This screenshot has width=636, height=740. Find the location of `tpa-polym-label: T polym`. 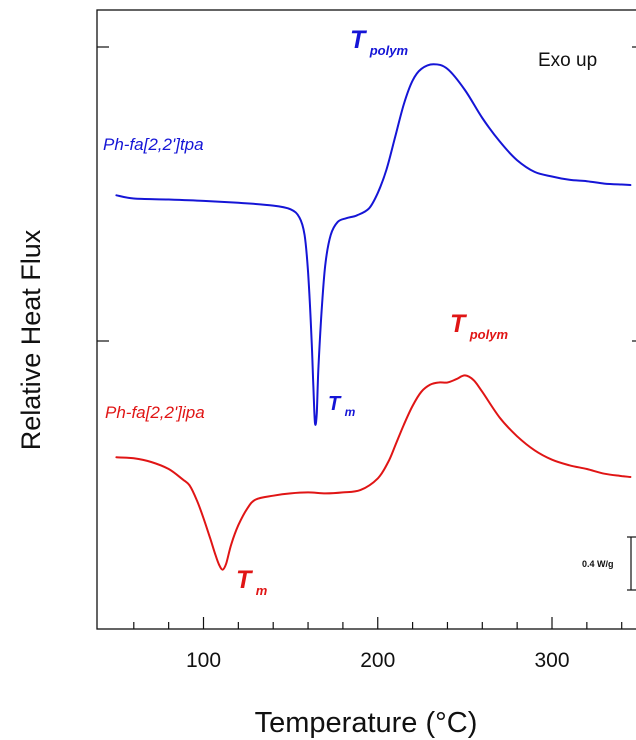

tpa-polym-label: T polym is located at coordinates (379, 42).